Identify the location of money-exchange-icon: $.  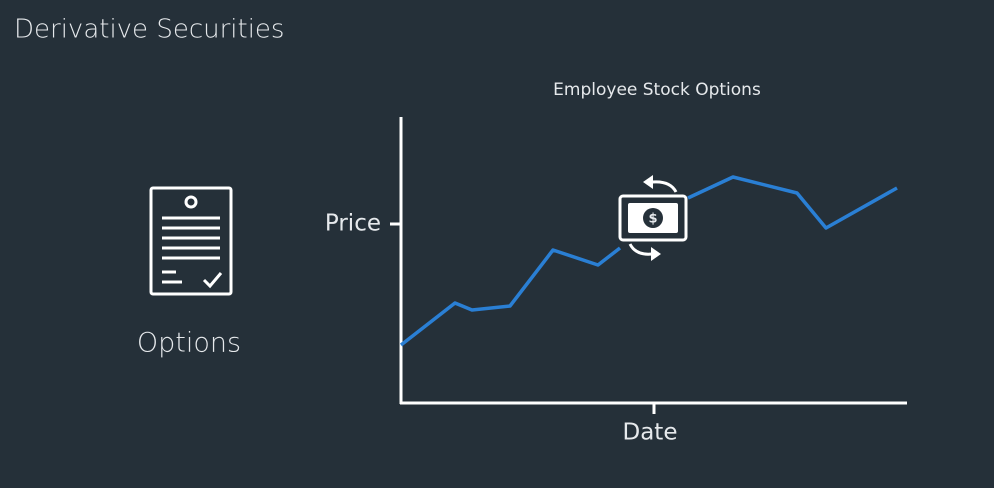
(653, 218).